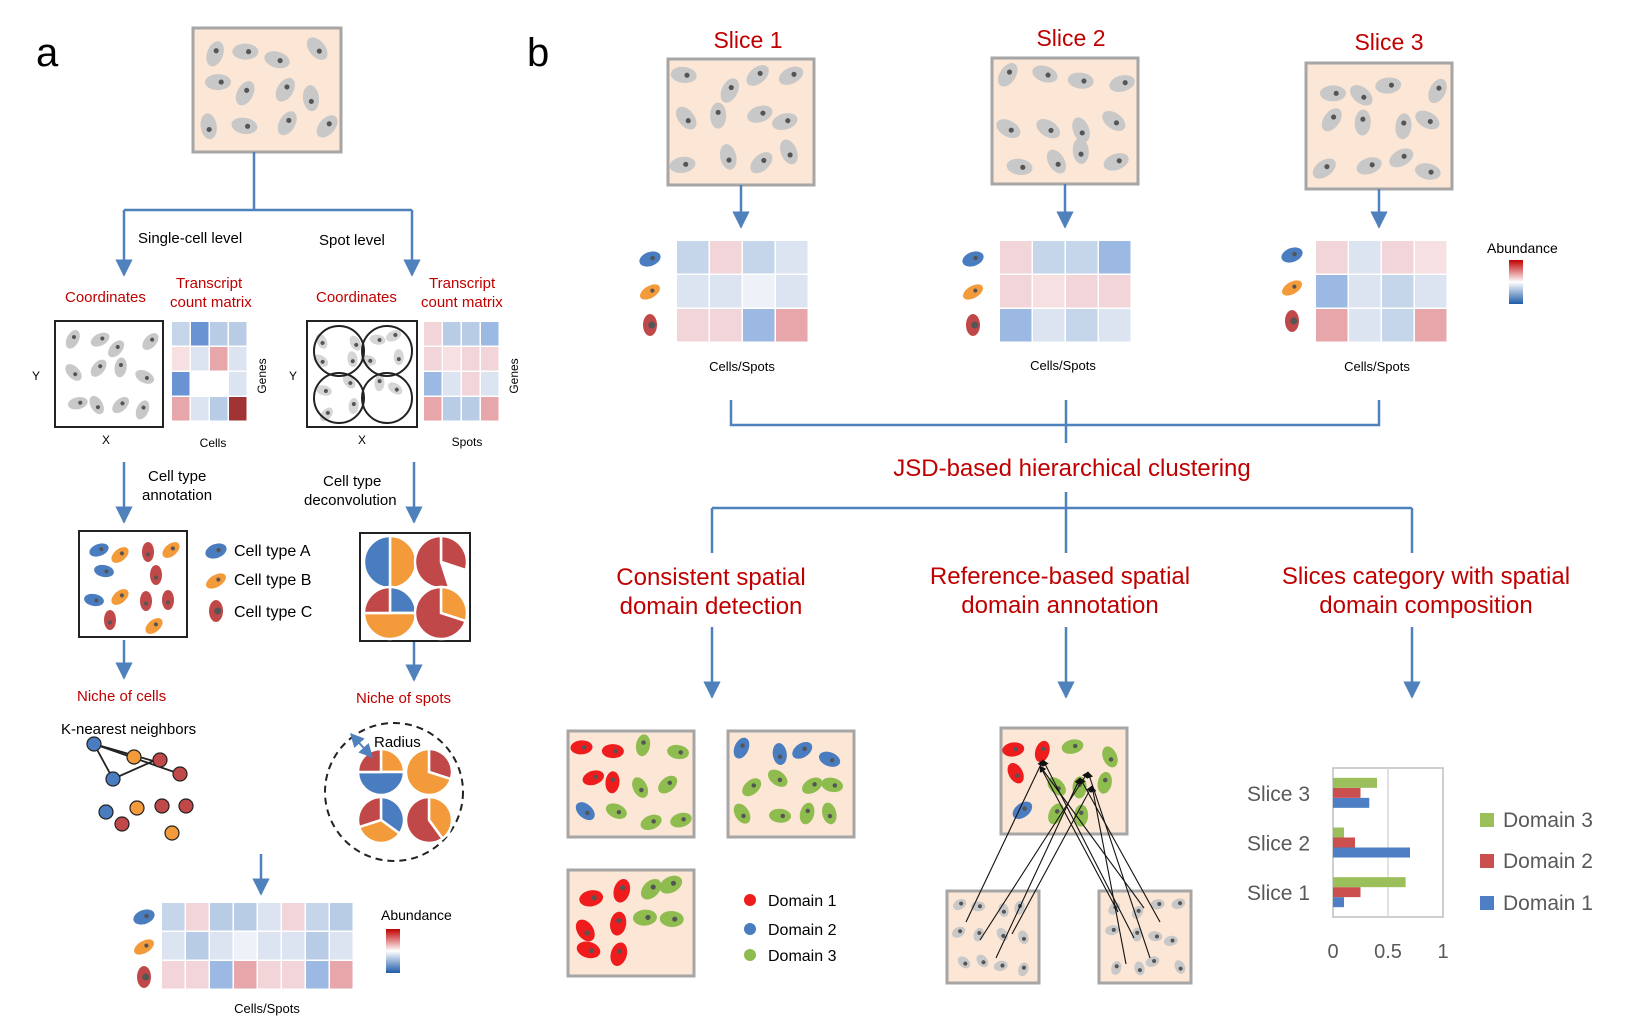  Describe the element at coordinates (424, 820) in the screenshot. I see `pie-slice` at that location.